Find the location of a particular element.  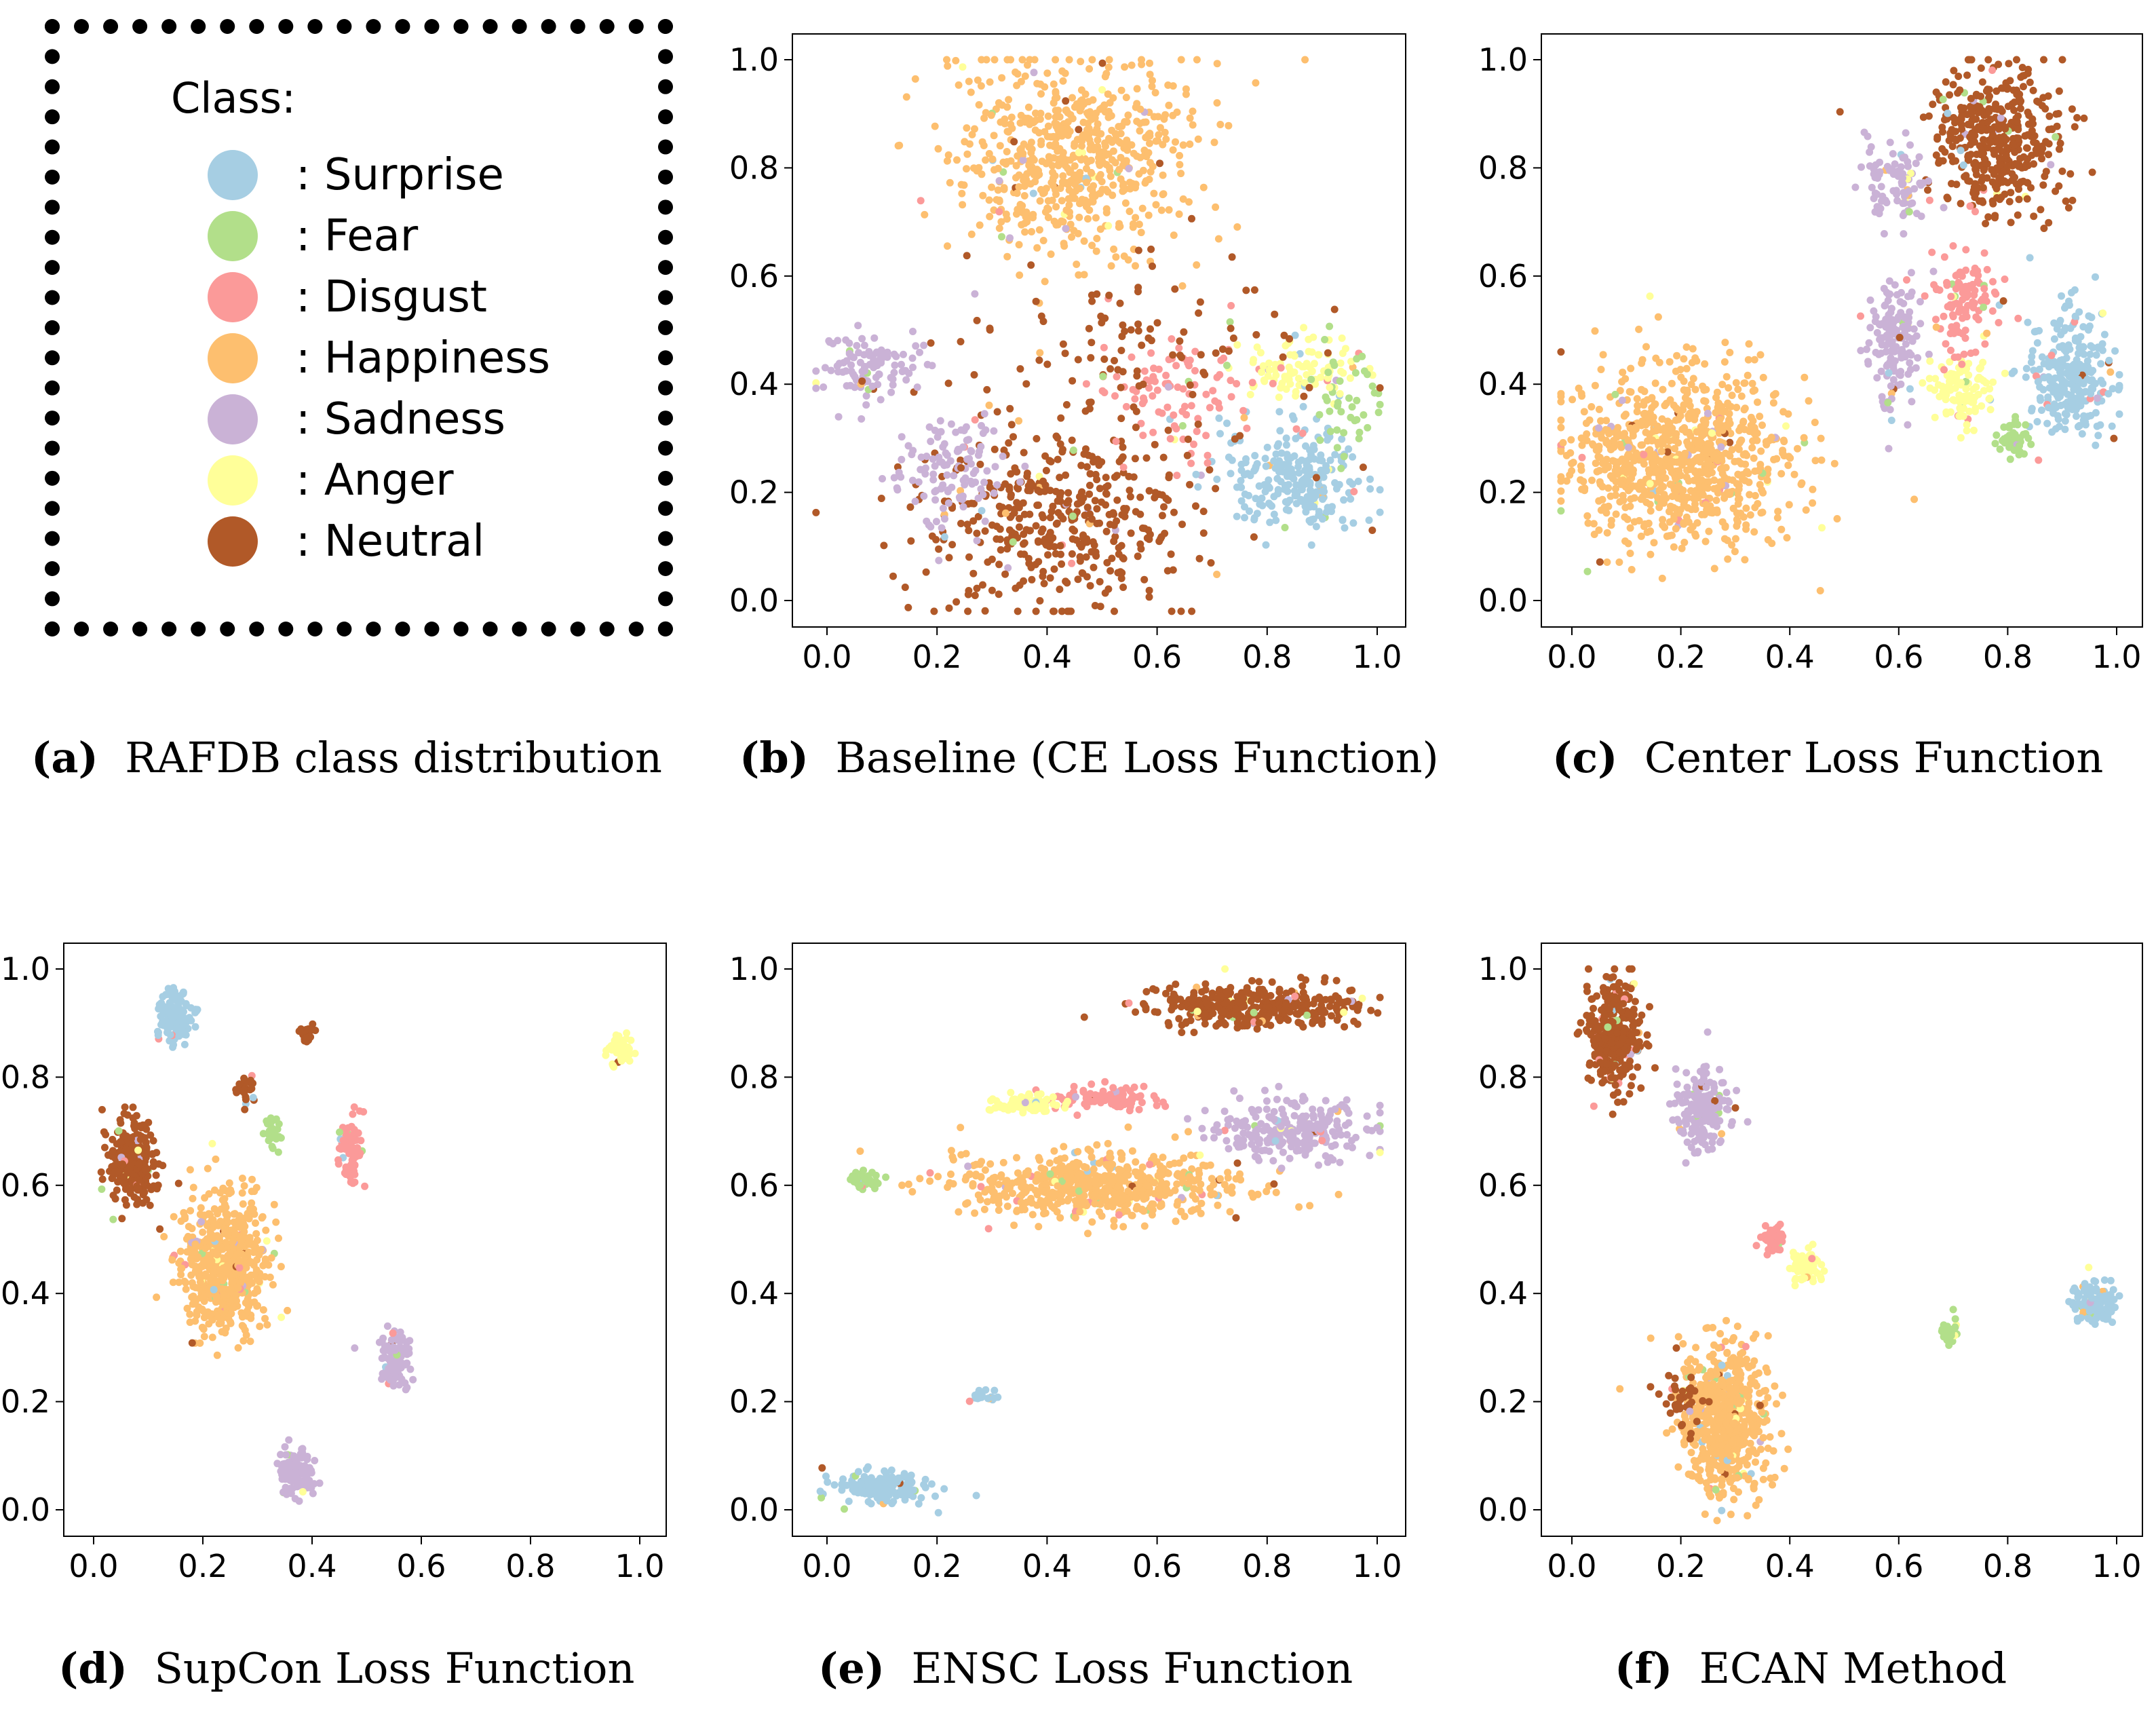

legend-title: Class: is located at coordinates (234, 98).